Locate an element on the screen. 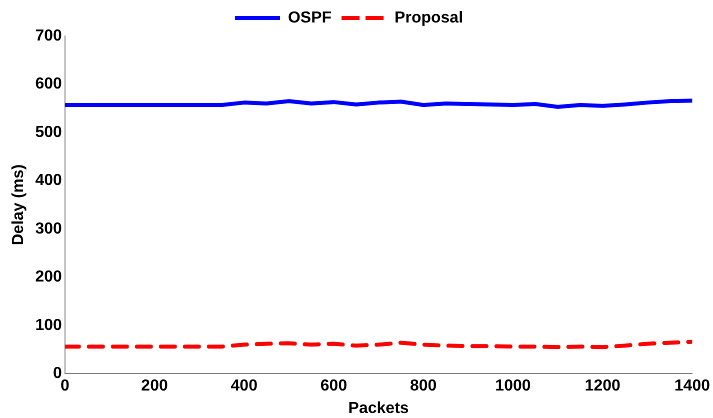 The image size is (713, 418). x-tick-label: 800 is located at coordinates (423, 386).